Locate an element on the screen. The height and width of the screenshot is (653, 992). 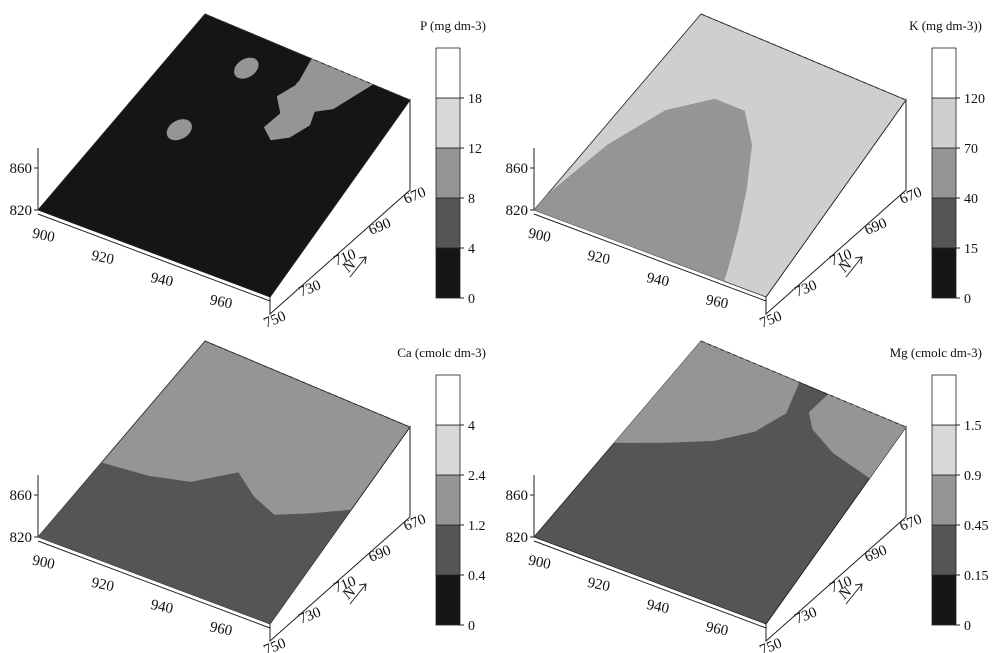
colorbar-tick-label: 2.4 is located at coordinates (477, 476).